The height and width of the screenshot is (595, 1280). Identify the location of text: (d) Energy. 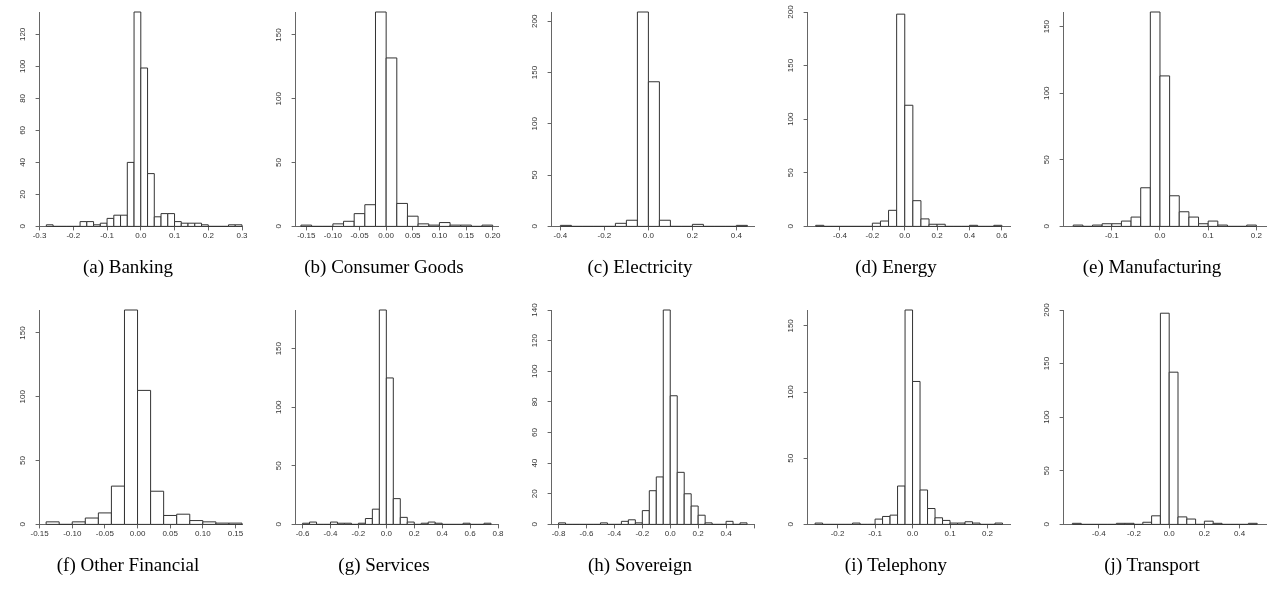
(896, 267).